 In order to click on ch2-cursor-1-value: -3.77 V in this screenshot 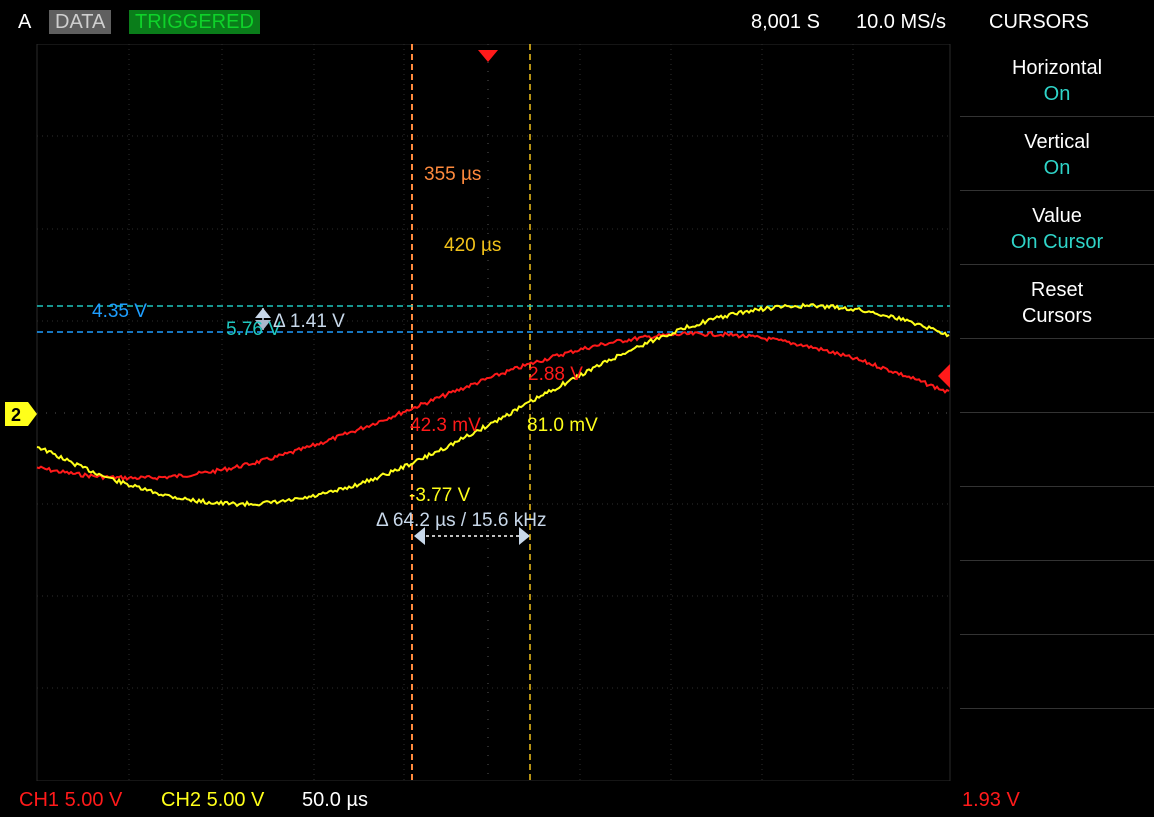, I will do `click(440, 495)`.